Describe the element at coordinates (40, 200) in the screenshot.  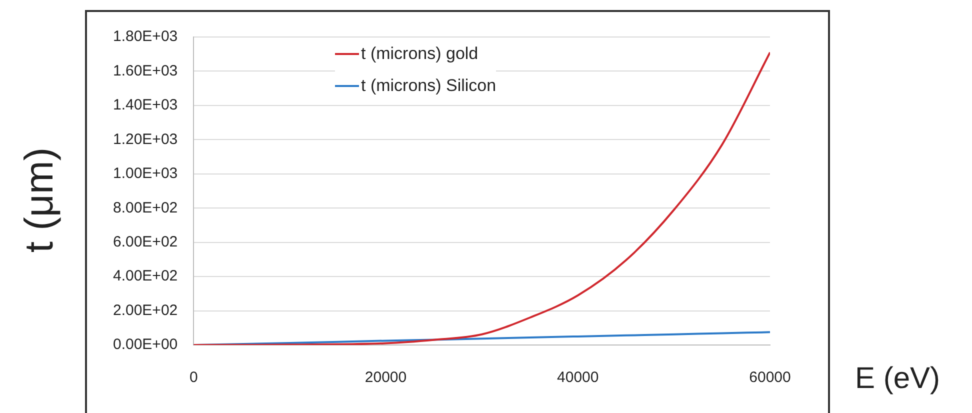
I see `y-axis-title: t (μm)` at that location.